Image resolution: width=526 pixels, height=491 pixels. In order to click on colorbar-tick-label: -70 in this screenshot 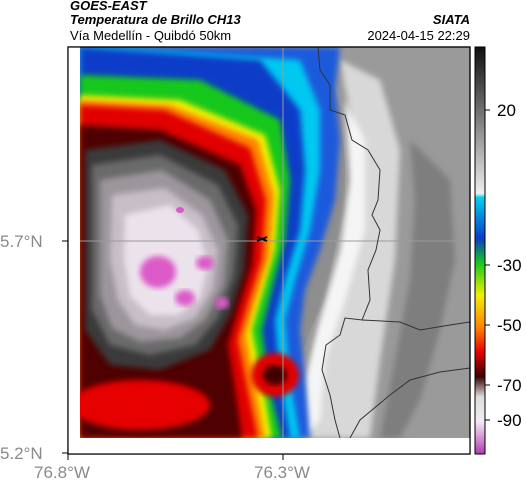, I will do `click(509, 385)`.